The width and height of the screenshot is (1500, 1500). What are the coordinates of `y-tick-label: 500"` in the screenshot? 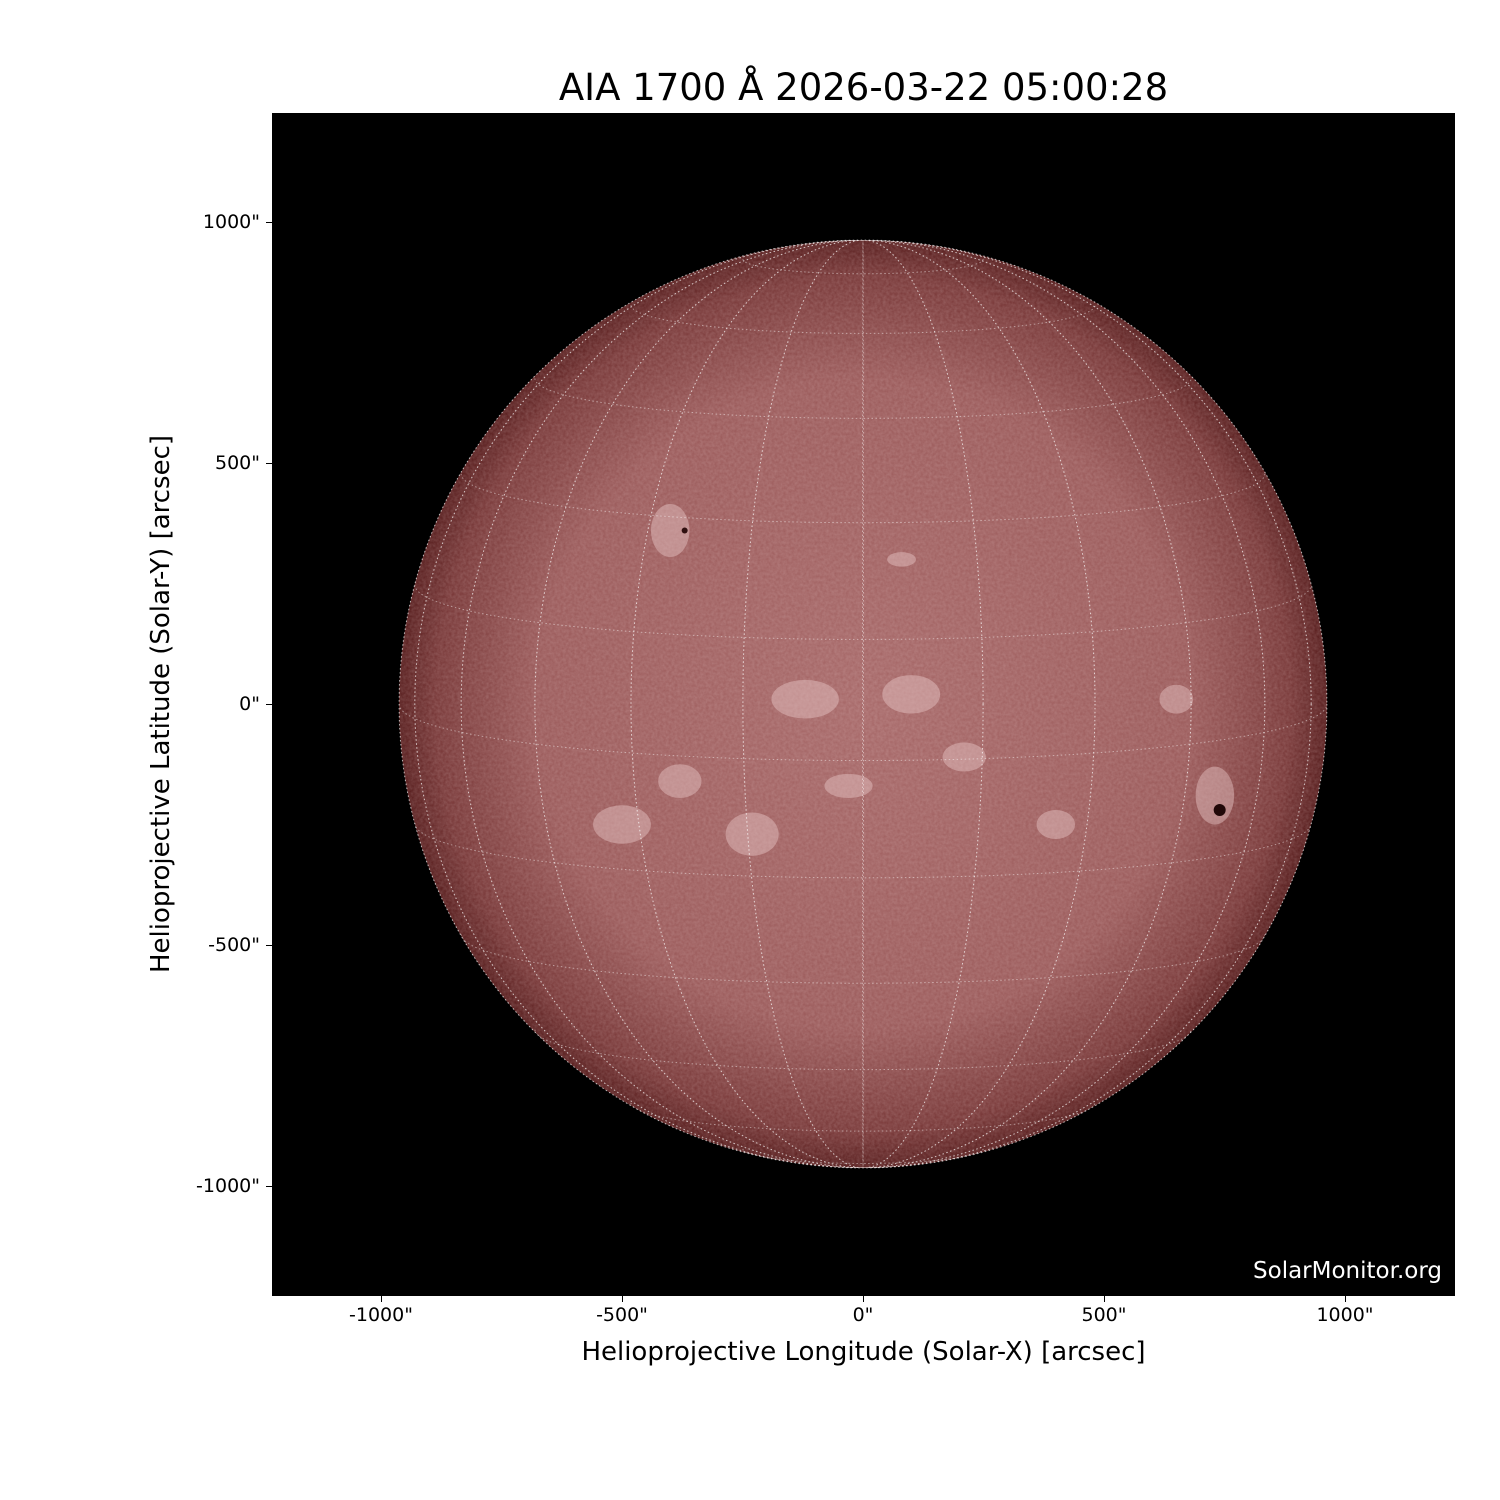 It's located at (237, 463).